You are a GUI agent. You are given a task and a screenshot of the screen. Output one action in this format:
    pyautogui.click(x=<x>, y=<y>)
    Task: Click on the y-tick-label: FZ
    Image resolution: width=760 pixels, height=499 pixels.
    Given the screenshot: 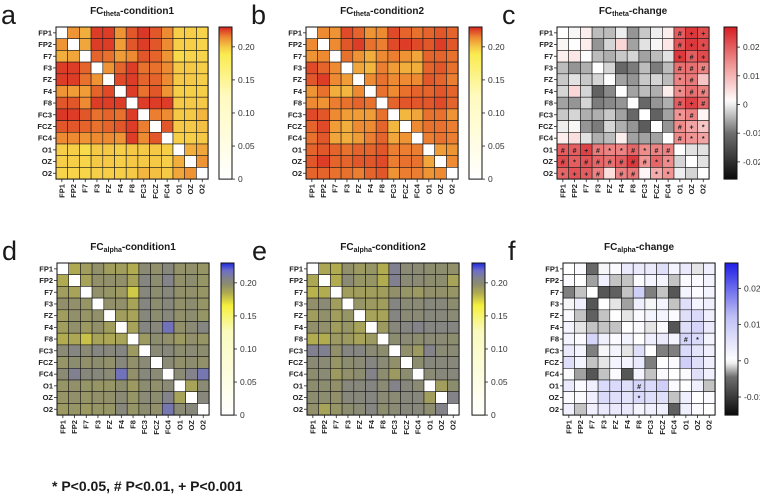 What is the action you would take?
    pyautogui.click(x=48, y=79)
    